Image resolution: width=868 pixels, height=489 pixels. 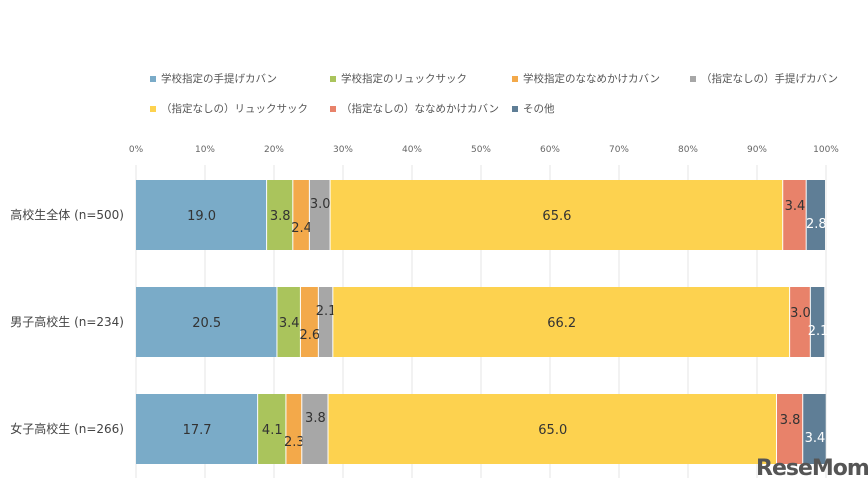 What do you see at coordinates (816, 224) in the screenshot?
I see `data-label: 2.8` at bounding box center [816, 224].